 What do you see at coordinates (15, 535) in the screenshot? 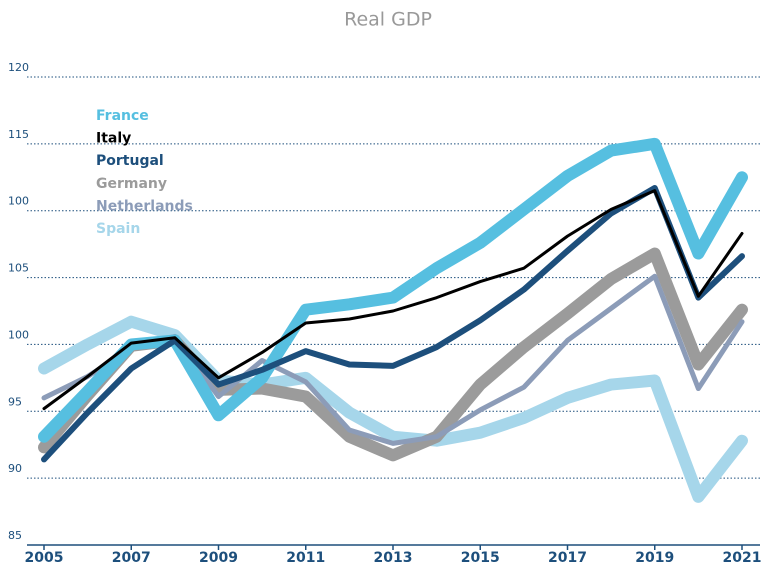
I see `y-tick-label: 85` at bounding box center [15, 535].